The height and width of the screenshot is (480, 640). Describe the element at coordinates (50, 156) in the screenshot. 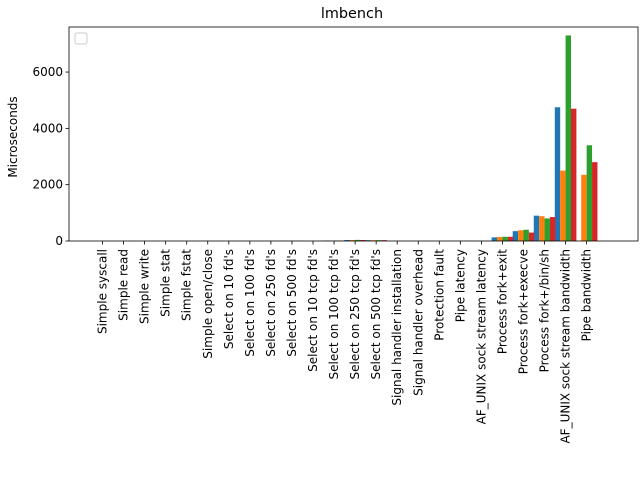

I see `y-axis-ticks: 0 2000 4000 6000` at that location.